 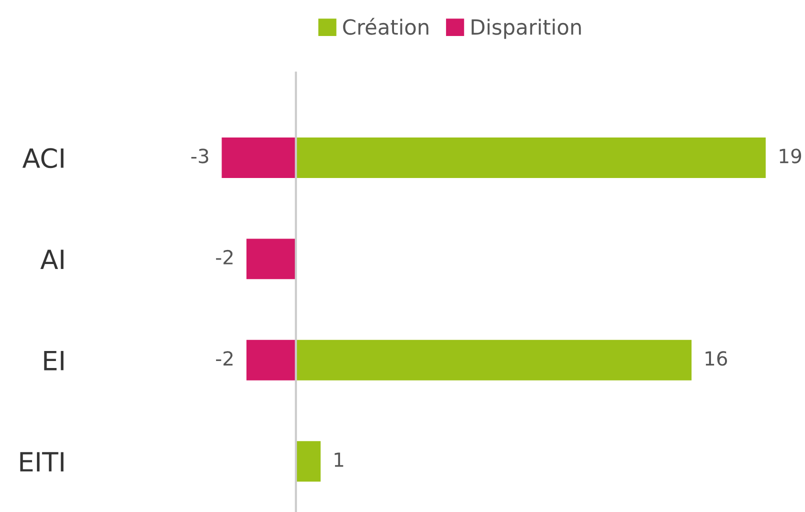 I want to click on data-label: 19, so click(x=791, y=156).